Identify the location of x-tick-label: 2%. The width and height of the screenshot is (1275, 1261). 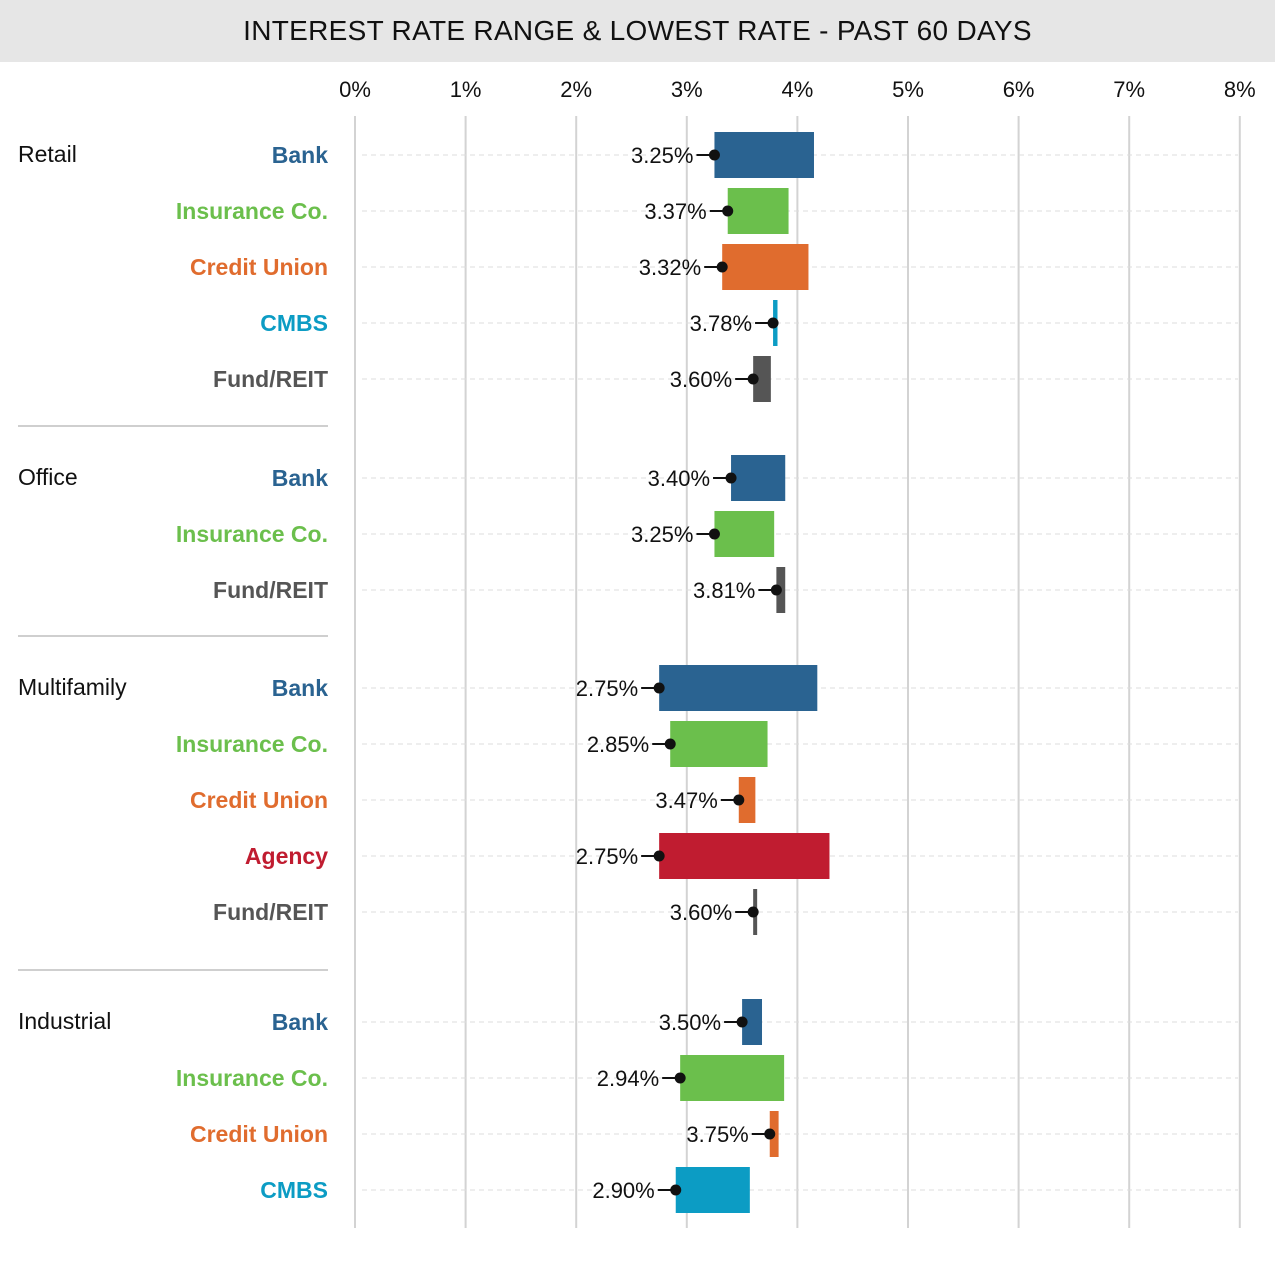
(576, 89).